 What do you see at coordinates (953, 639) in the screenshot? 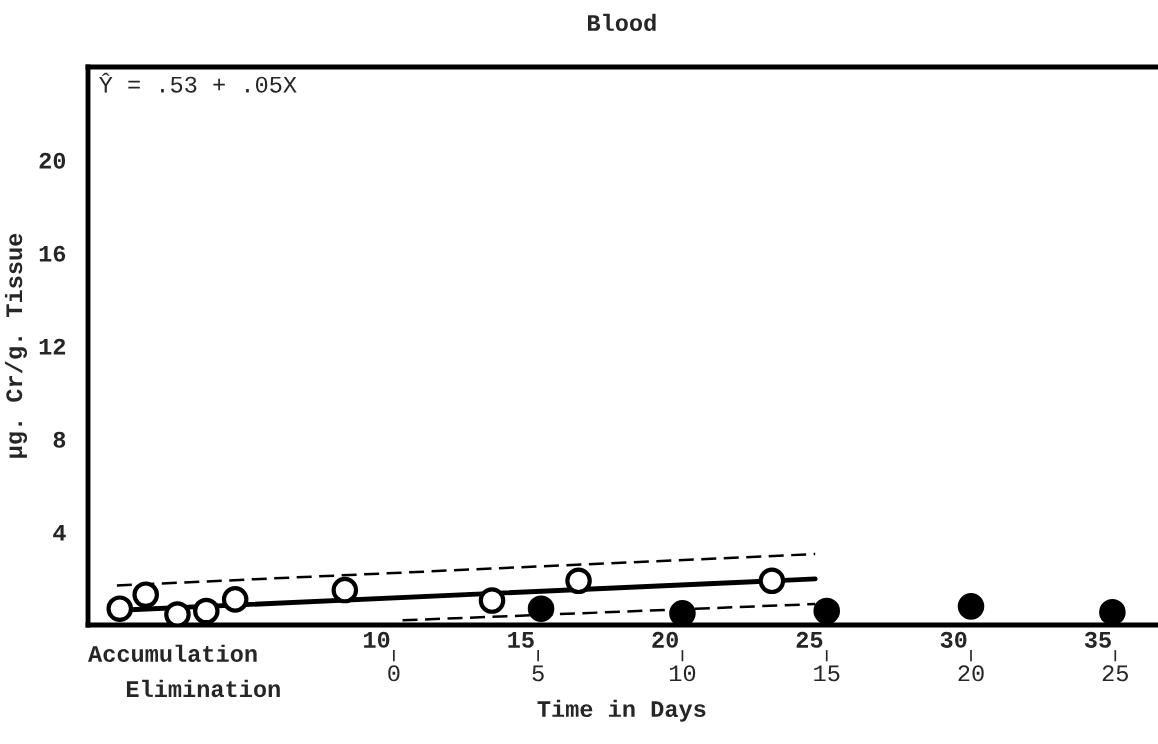
I see `x-tick-label: 30` at bounding box center [953, 639].